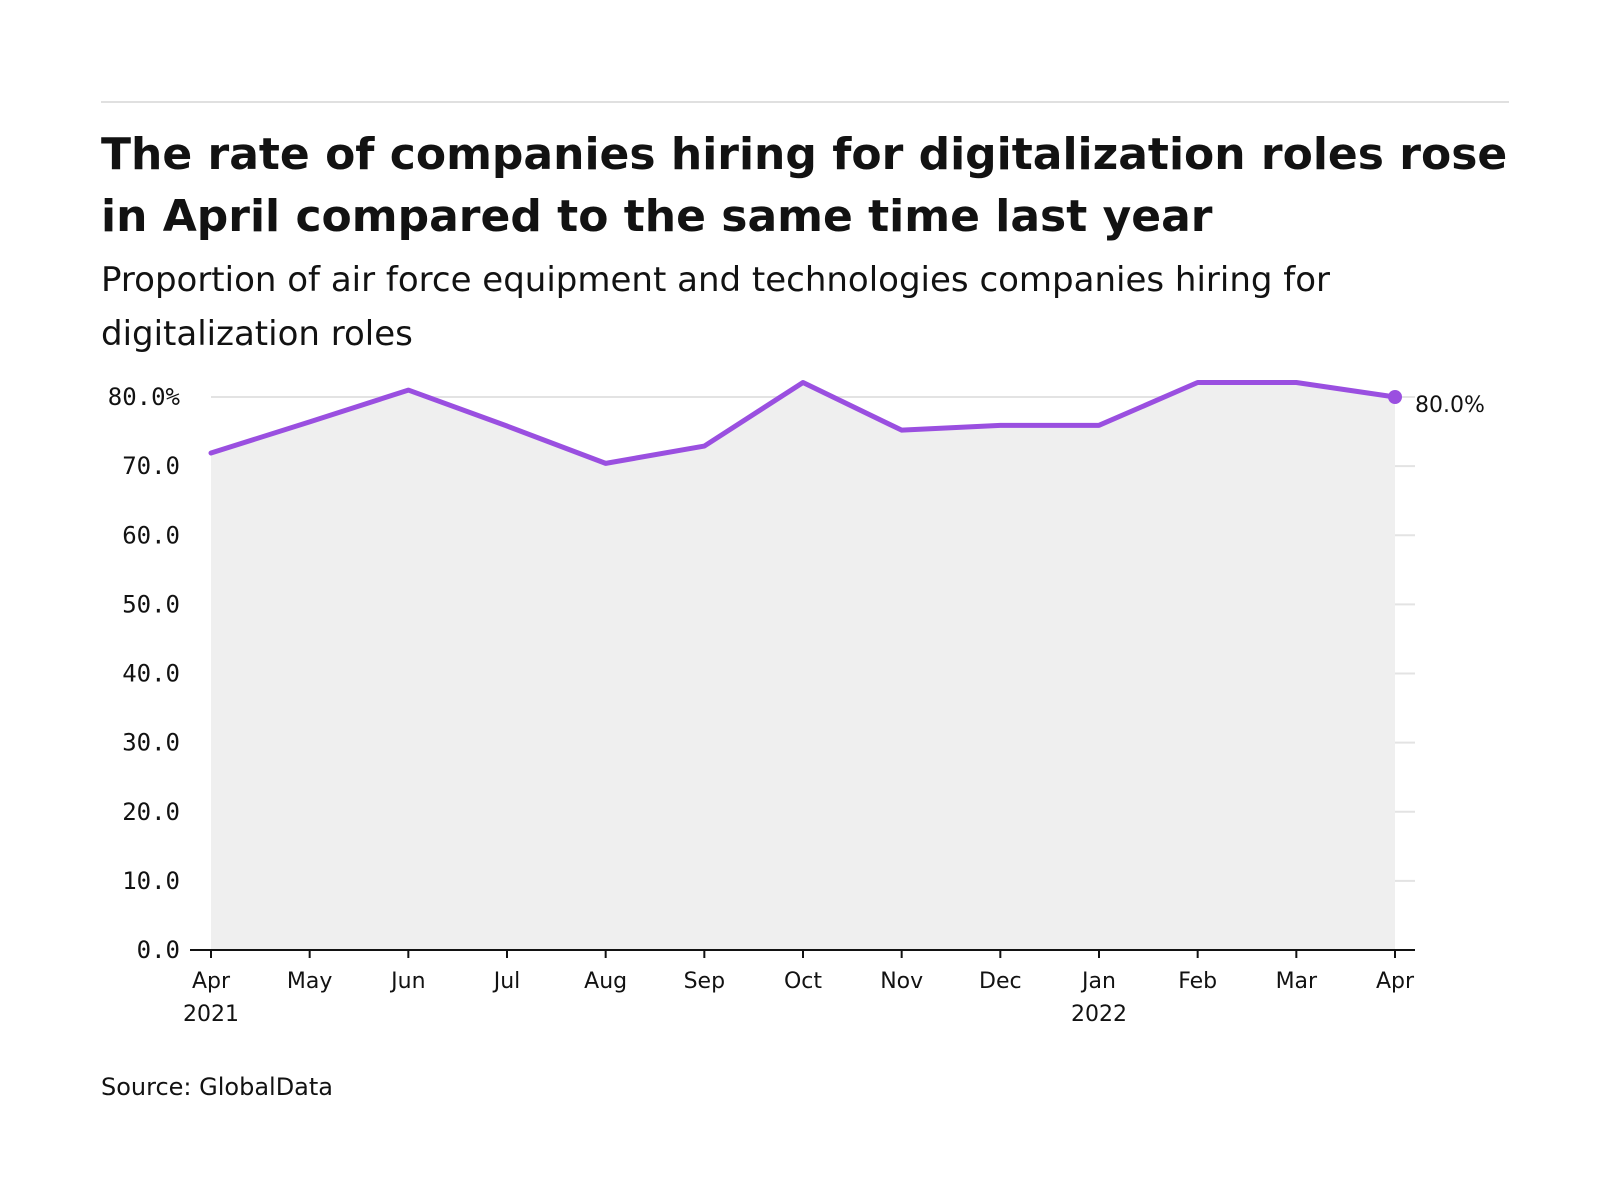 The image size is (1600, 1200). Describe the element at coordinates (151, 466) in the screenshot. I see `y-tick-label: 70.0` at that location.